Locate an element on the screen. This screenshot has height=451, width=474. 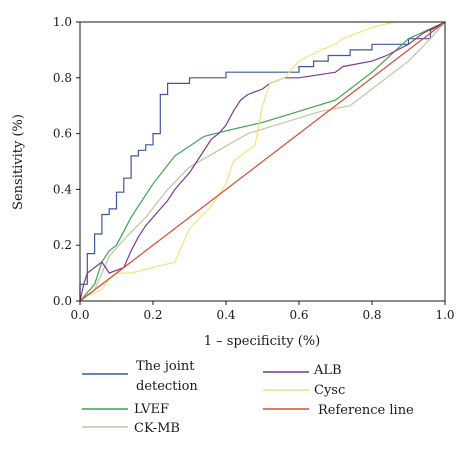
legend-item-alb: ALB is located at coordinates (302, 370).